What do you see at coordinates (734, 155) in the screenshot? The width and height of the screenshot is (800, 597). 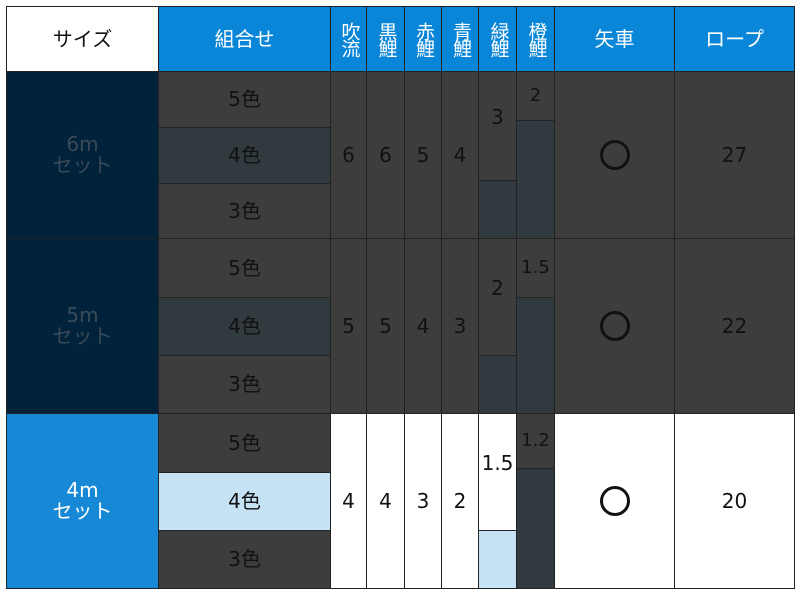 I see `rope-cell: 27` at bounding box center [734, 155].